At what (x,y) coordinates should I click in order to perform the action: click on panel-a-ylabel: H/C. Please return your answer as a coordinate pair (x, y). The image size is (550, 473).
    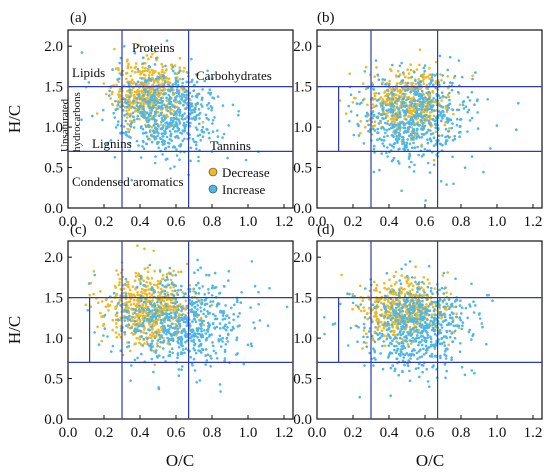
    Looking at the image, I should click on (14, 119).